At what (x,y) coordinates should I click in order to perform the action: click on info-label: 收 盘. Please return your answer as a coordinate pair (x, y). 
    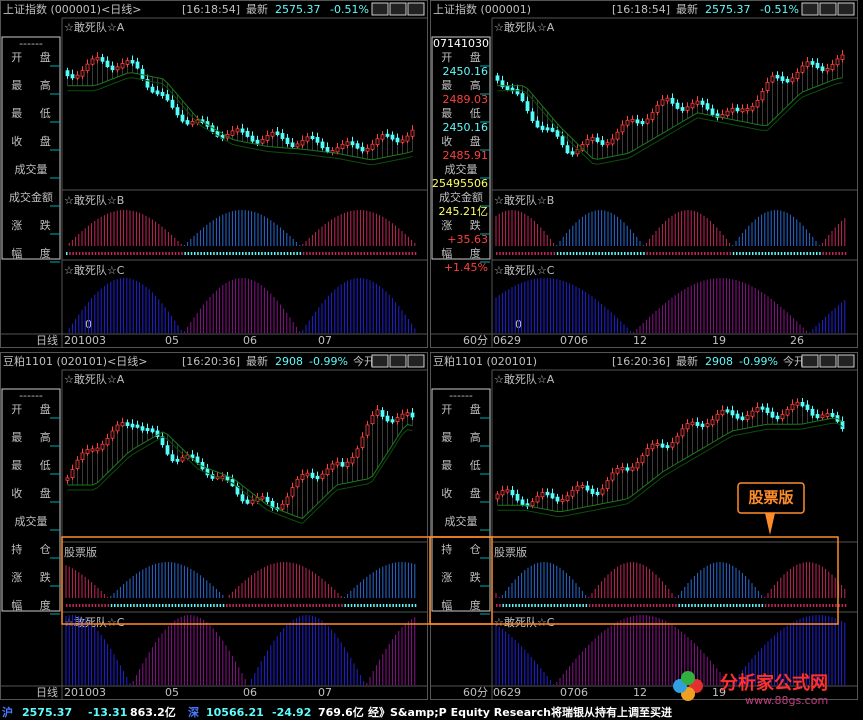
    Looking at the image, I should click on (461, 493).